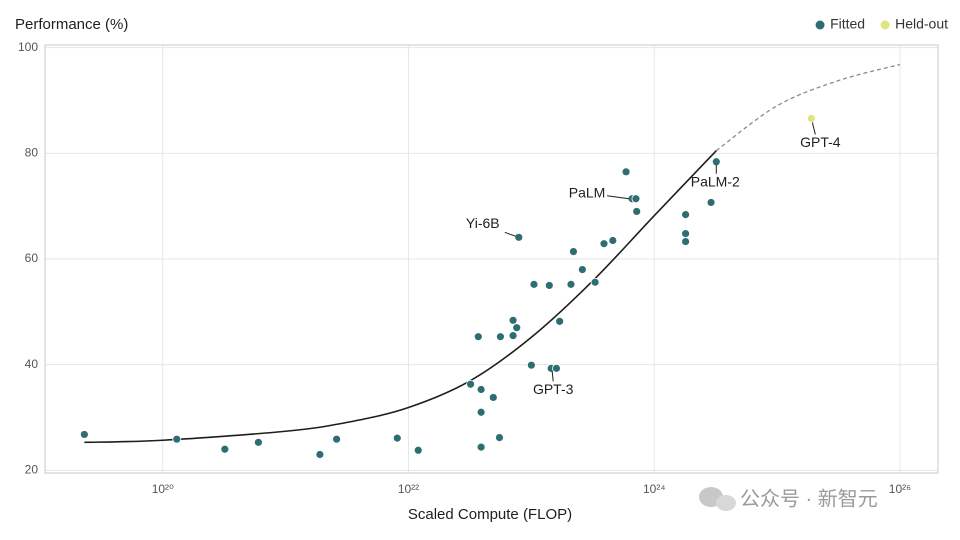 Image resolution: width=960 pixels, height=540 pixels. I want to click on x-tick-label: 10²², so click(408, 489).